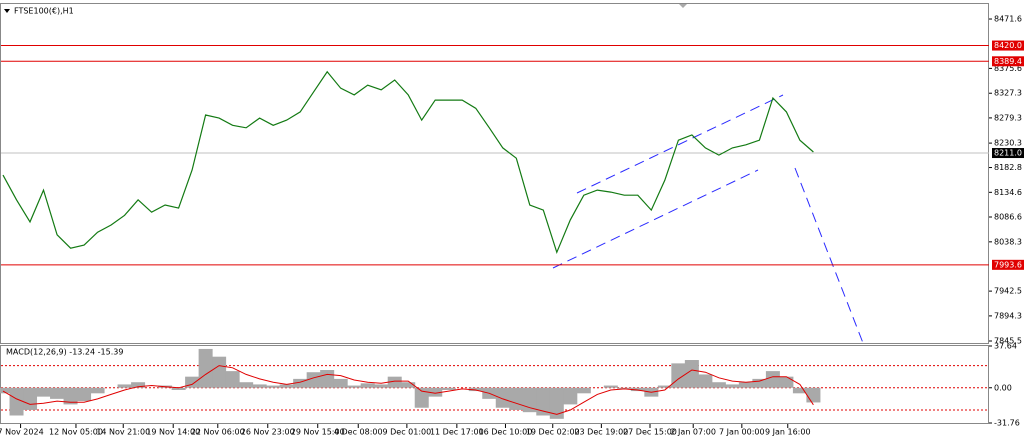  I want to click on x-tick-label: 9 Jan 16:00, so click(788, 432).